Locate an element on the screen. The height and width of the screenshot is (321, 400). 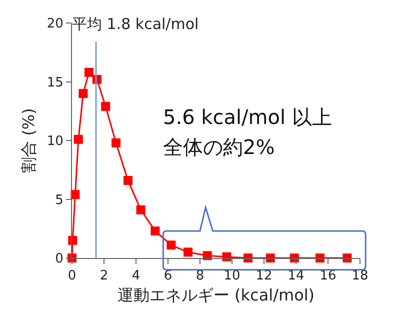
y-tick-label: 10 is located at coordinates (55, 142).